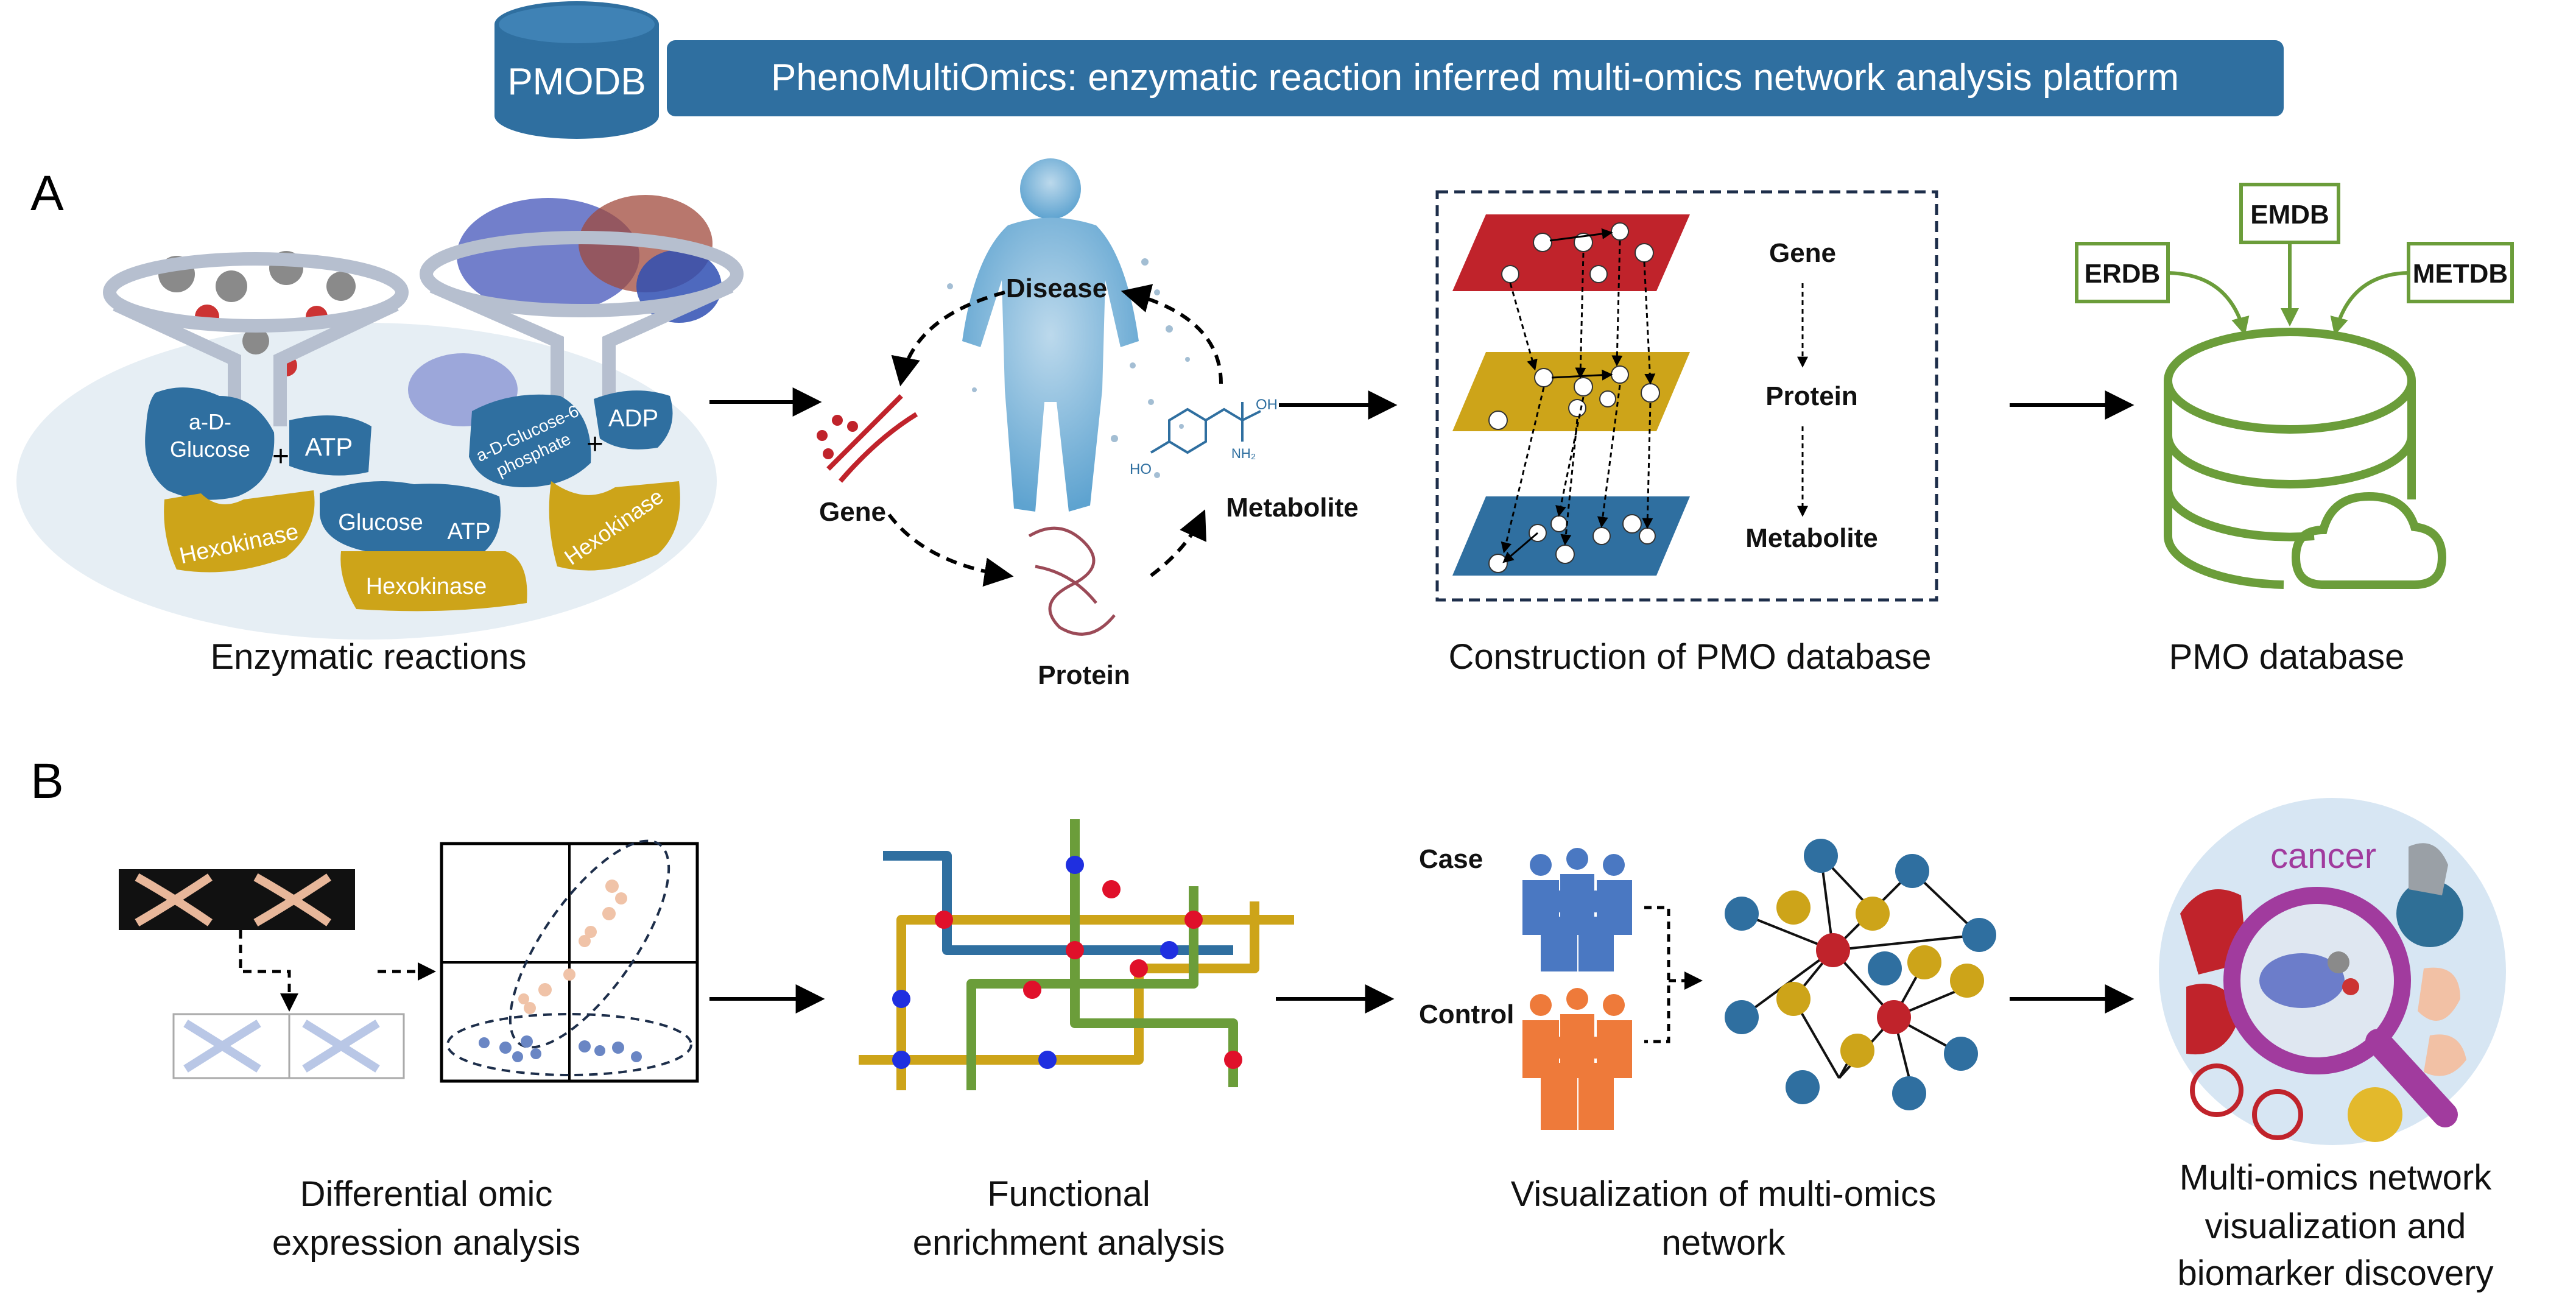 The width and height of the screenshot is (2576, 1301). I want to click on lung-icon, so click(2428, 869).